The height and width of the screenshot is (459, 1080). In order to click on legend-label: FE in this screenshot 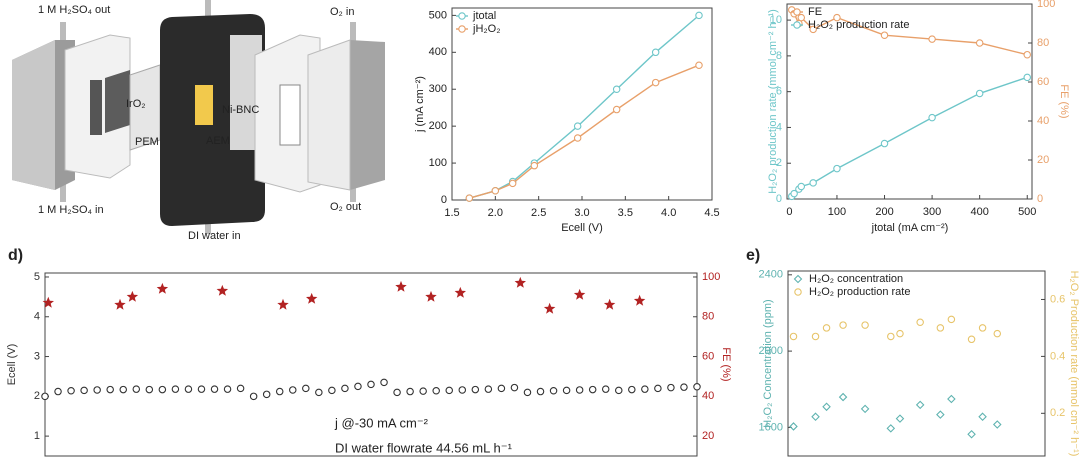, I will do `click(815, 12)`.